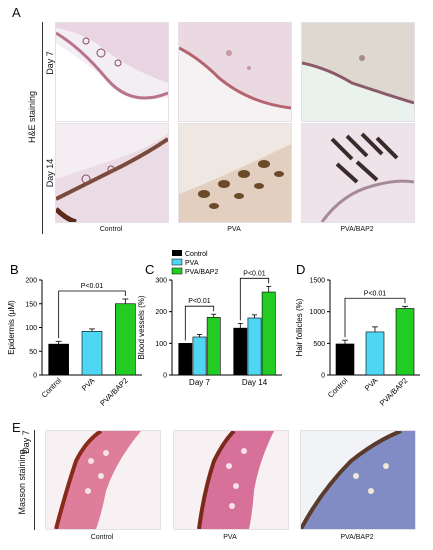 The image size is (433, 550). What do you see at coordinates (50, 63) in the screenshot?
I see `panel-a-row-label-day7: Day 7` at bounding box center [50, 63].